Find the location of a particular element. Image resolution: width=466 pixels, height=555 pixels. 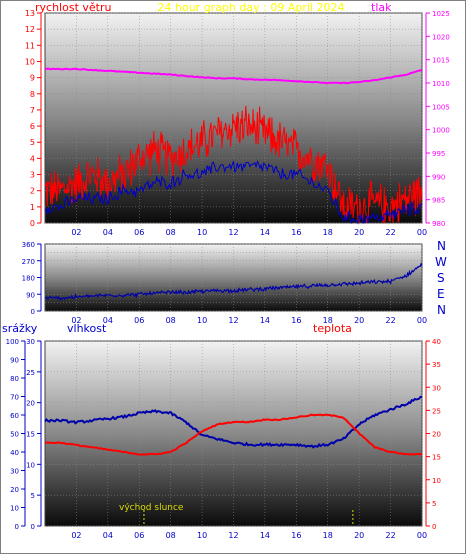

series-temperature is located at coordinates (233, 434).